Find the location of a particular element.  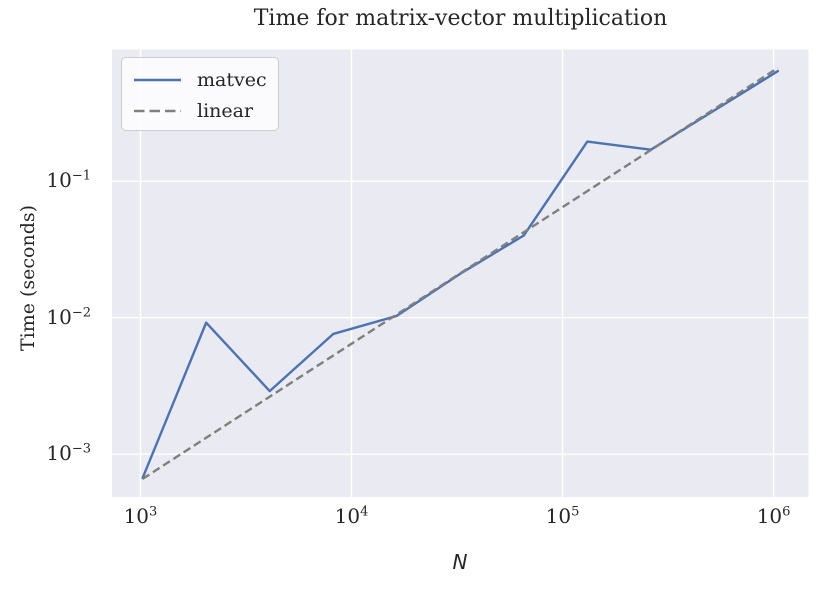

x-tick-label: 10⁵ is located at coordinates (562, 516).